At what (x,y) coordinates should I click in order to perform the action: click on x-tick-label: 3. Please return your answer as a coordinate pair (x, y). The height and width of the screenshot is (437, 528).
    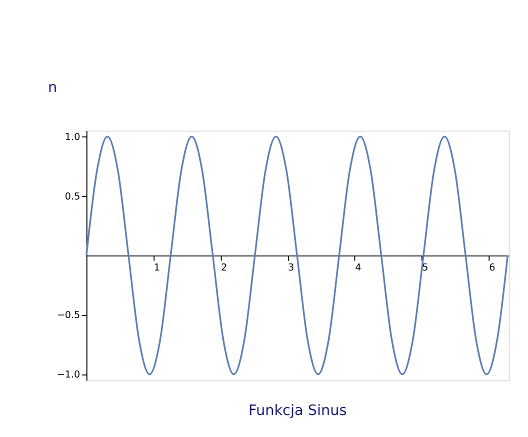
    Looking at the image, I should click on (291, 268).